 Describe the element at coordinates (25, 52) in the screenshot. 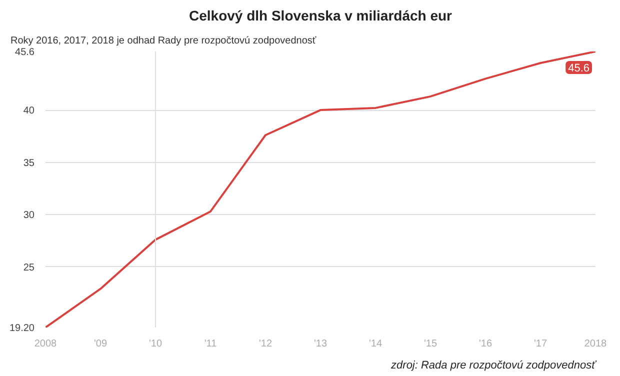

I see `y-tick-label: 45.6` at that location.